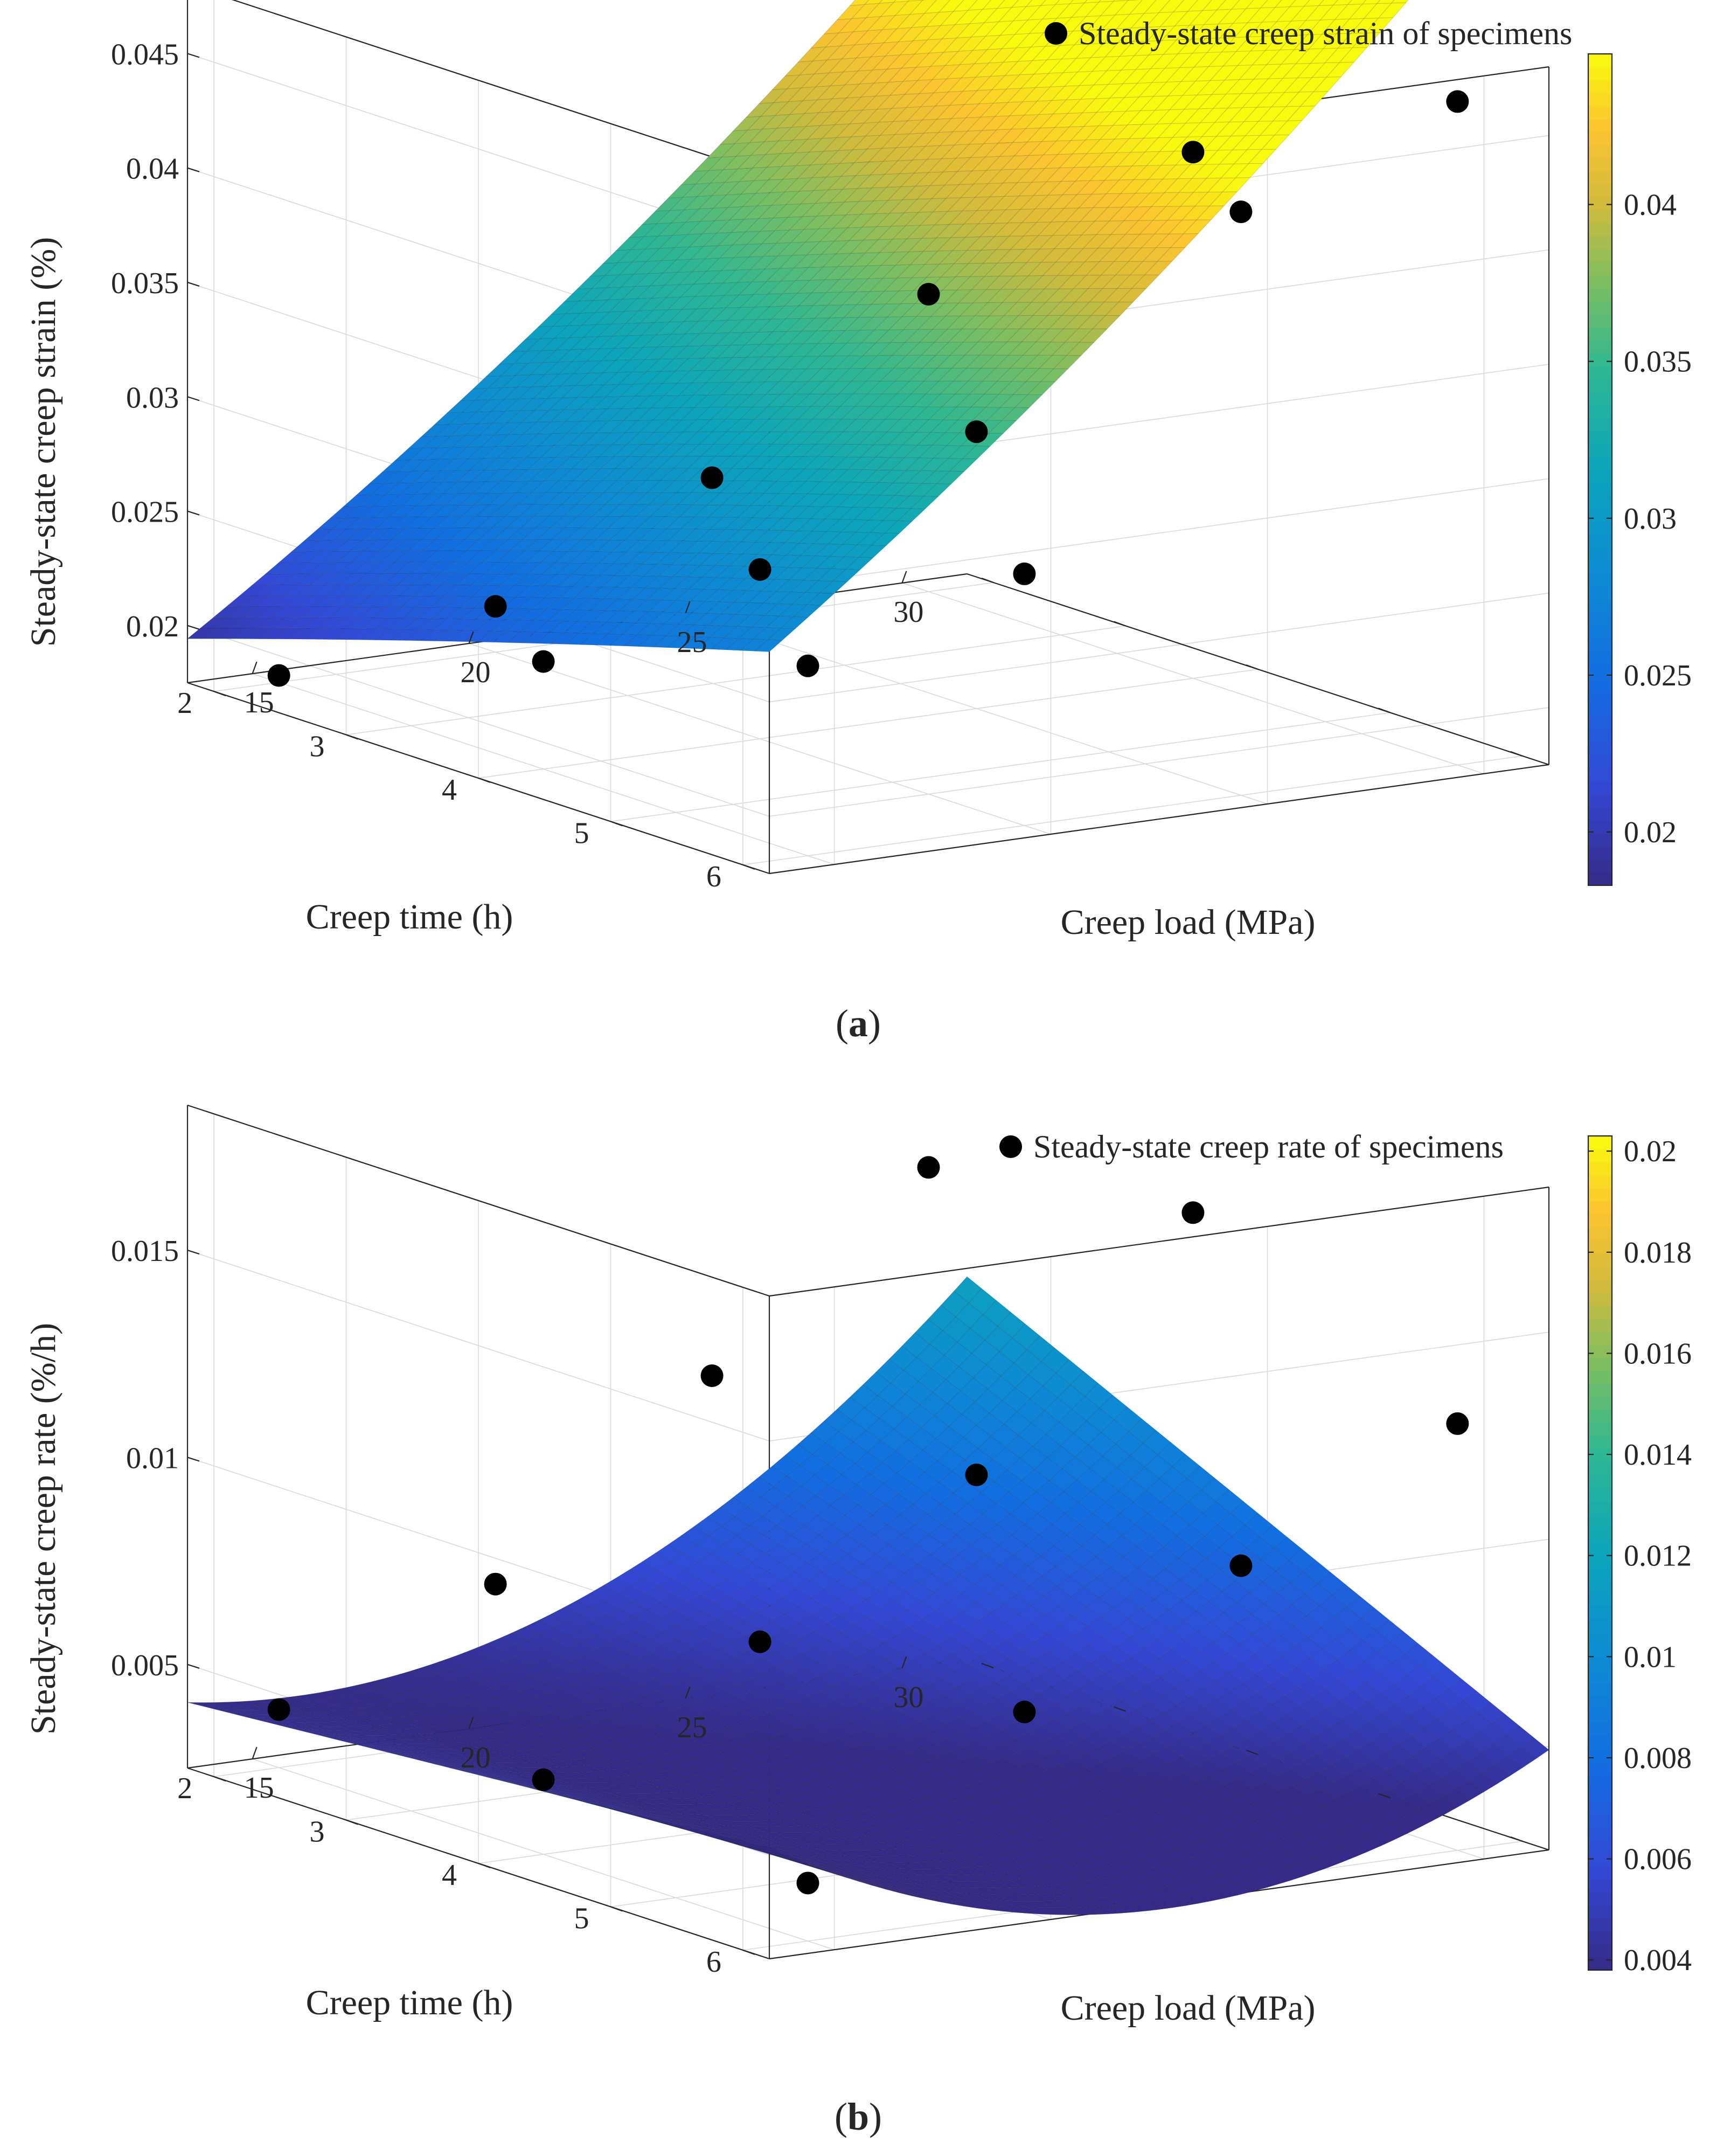  What do you see at coordinates (145, 55) in the screenshot?
I see `z-tick-label: 0.045` at bounding box center [145, 55].